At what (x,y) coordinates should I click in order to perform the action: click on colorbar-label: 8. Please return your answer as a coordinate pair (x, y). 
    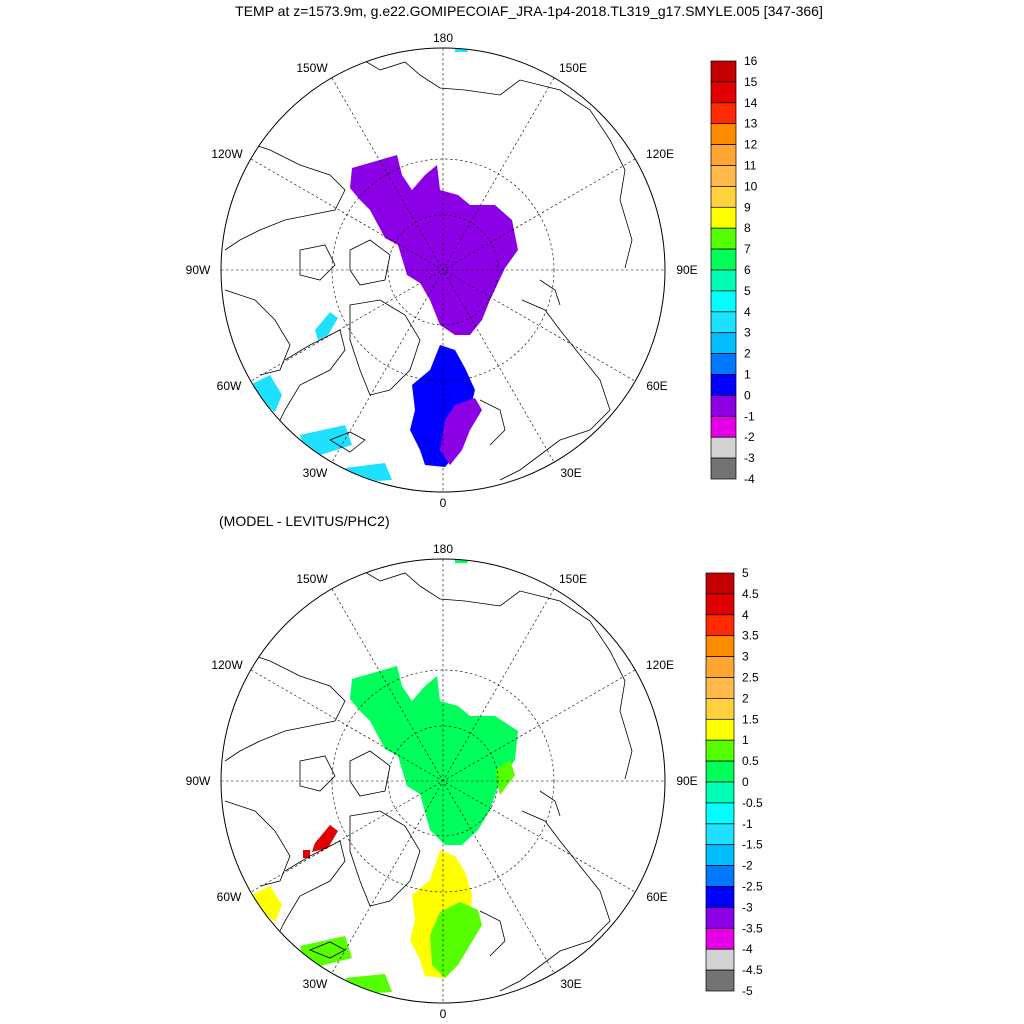
    Looking at the image, I should click on (747, 228).